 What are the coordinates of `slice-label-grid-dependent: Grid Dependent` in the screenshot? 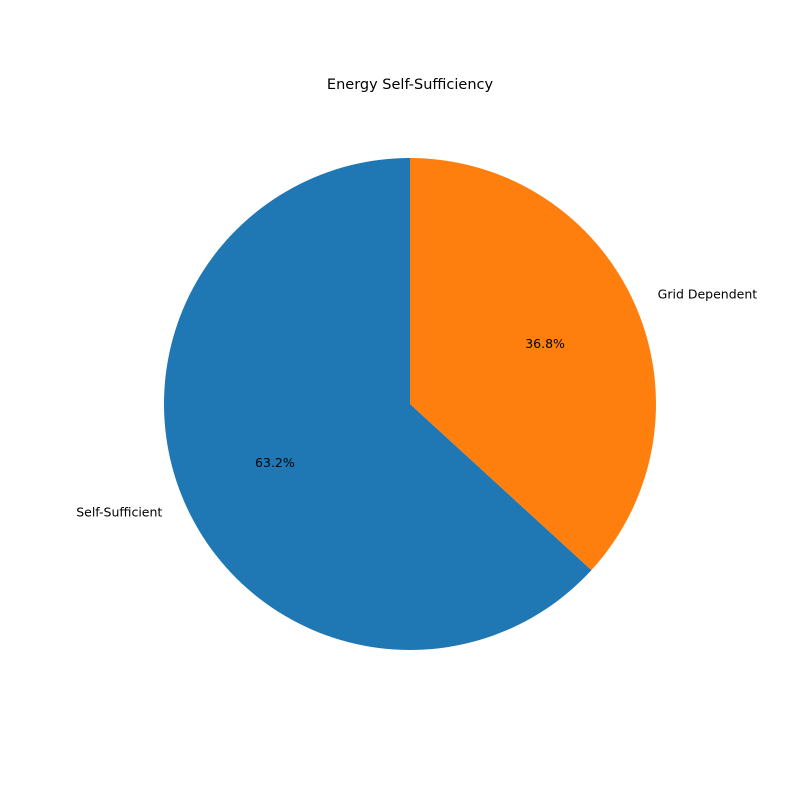 It's located at (708, 293).